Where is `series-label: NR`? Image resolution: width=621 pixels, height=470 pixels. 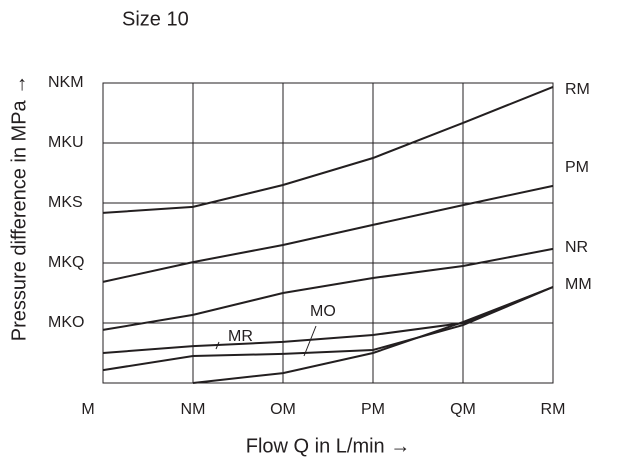
series-label: NR is located at coordinates (576, 247).